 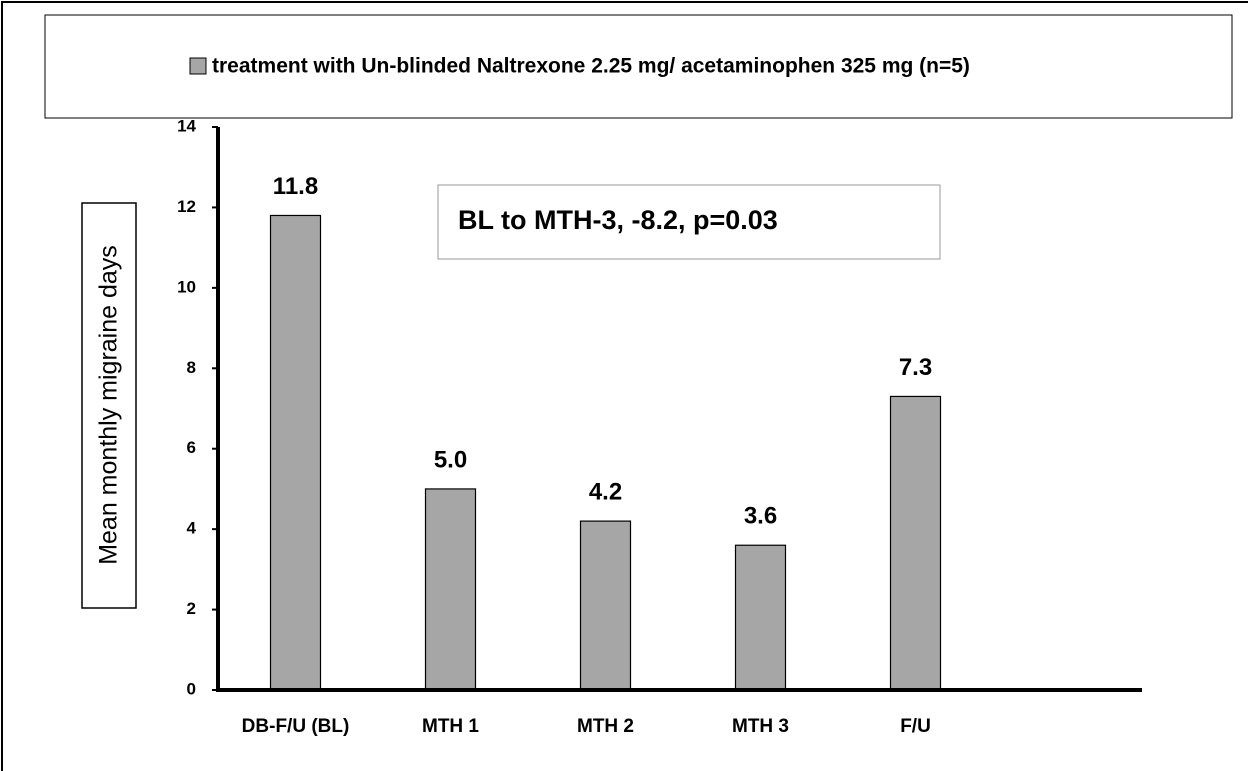 What do you see at coordinates (915, 726) in the screenshot?
I see `x-tick-label: F/U` at bounding box center [915, 726].